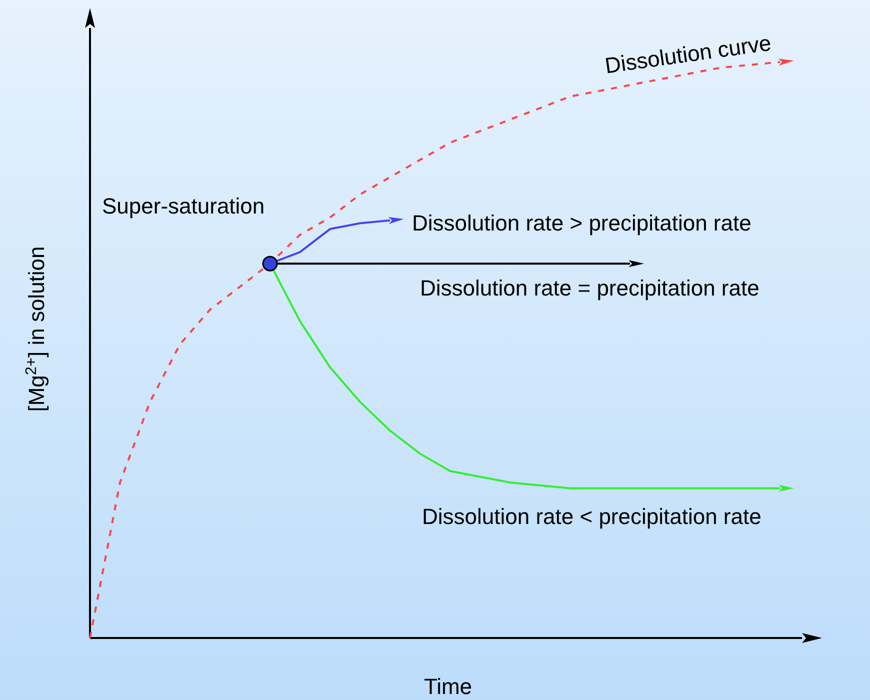  I want to click on series-label: Dissolution rate > precipitation rate, so click(582, 223).